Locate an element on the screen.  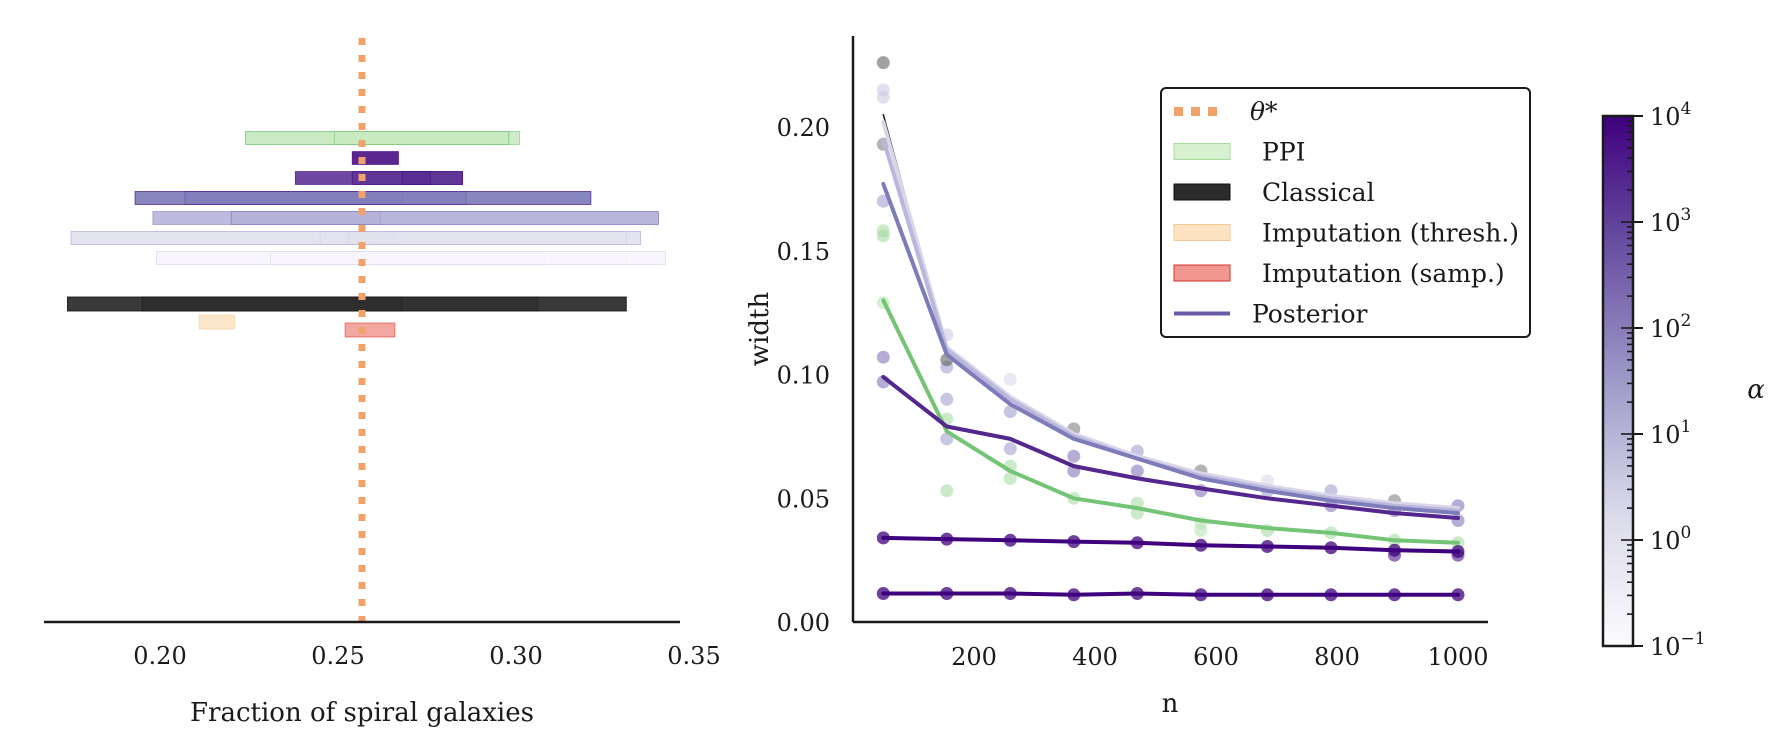
colorbar-tick-label: 10⁴ is located at coordinates (1670, 115).